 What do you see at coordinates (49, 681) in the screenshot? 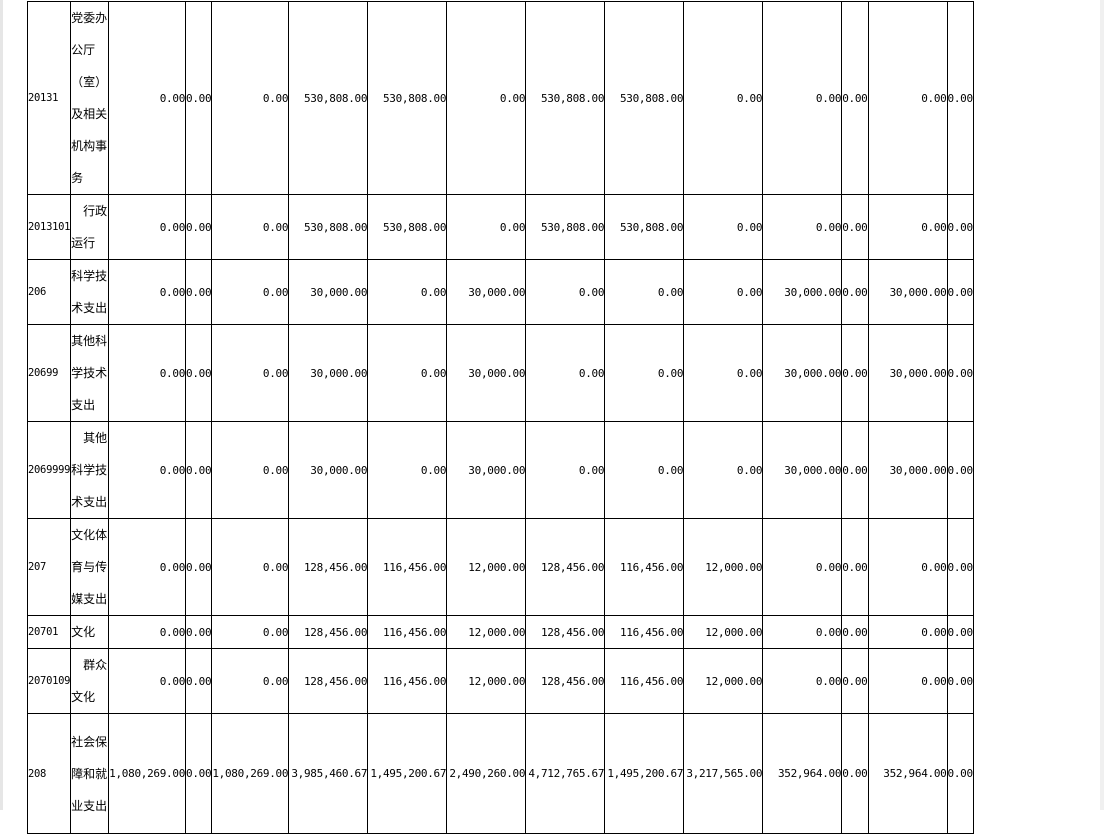
I see `row-code: 2070109` at bounding box center [49, 681].